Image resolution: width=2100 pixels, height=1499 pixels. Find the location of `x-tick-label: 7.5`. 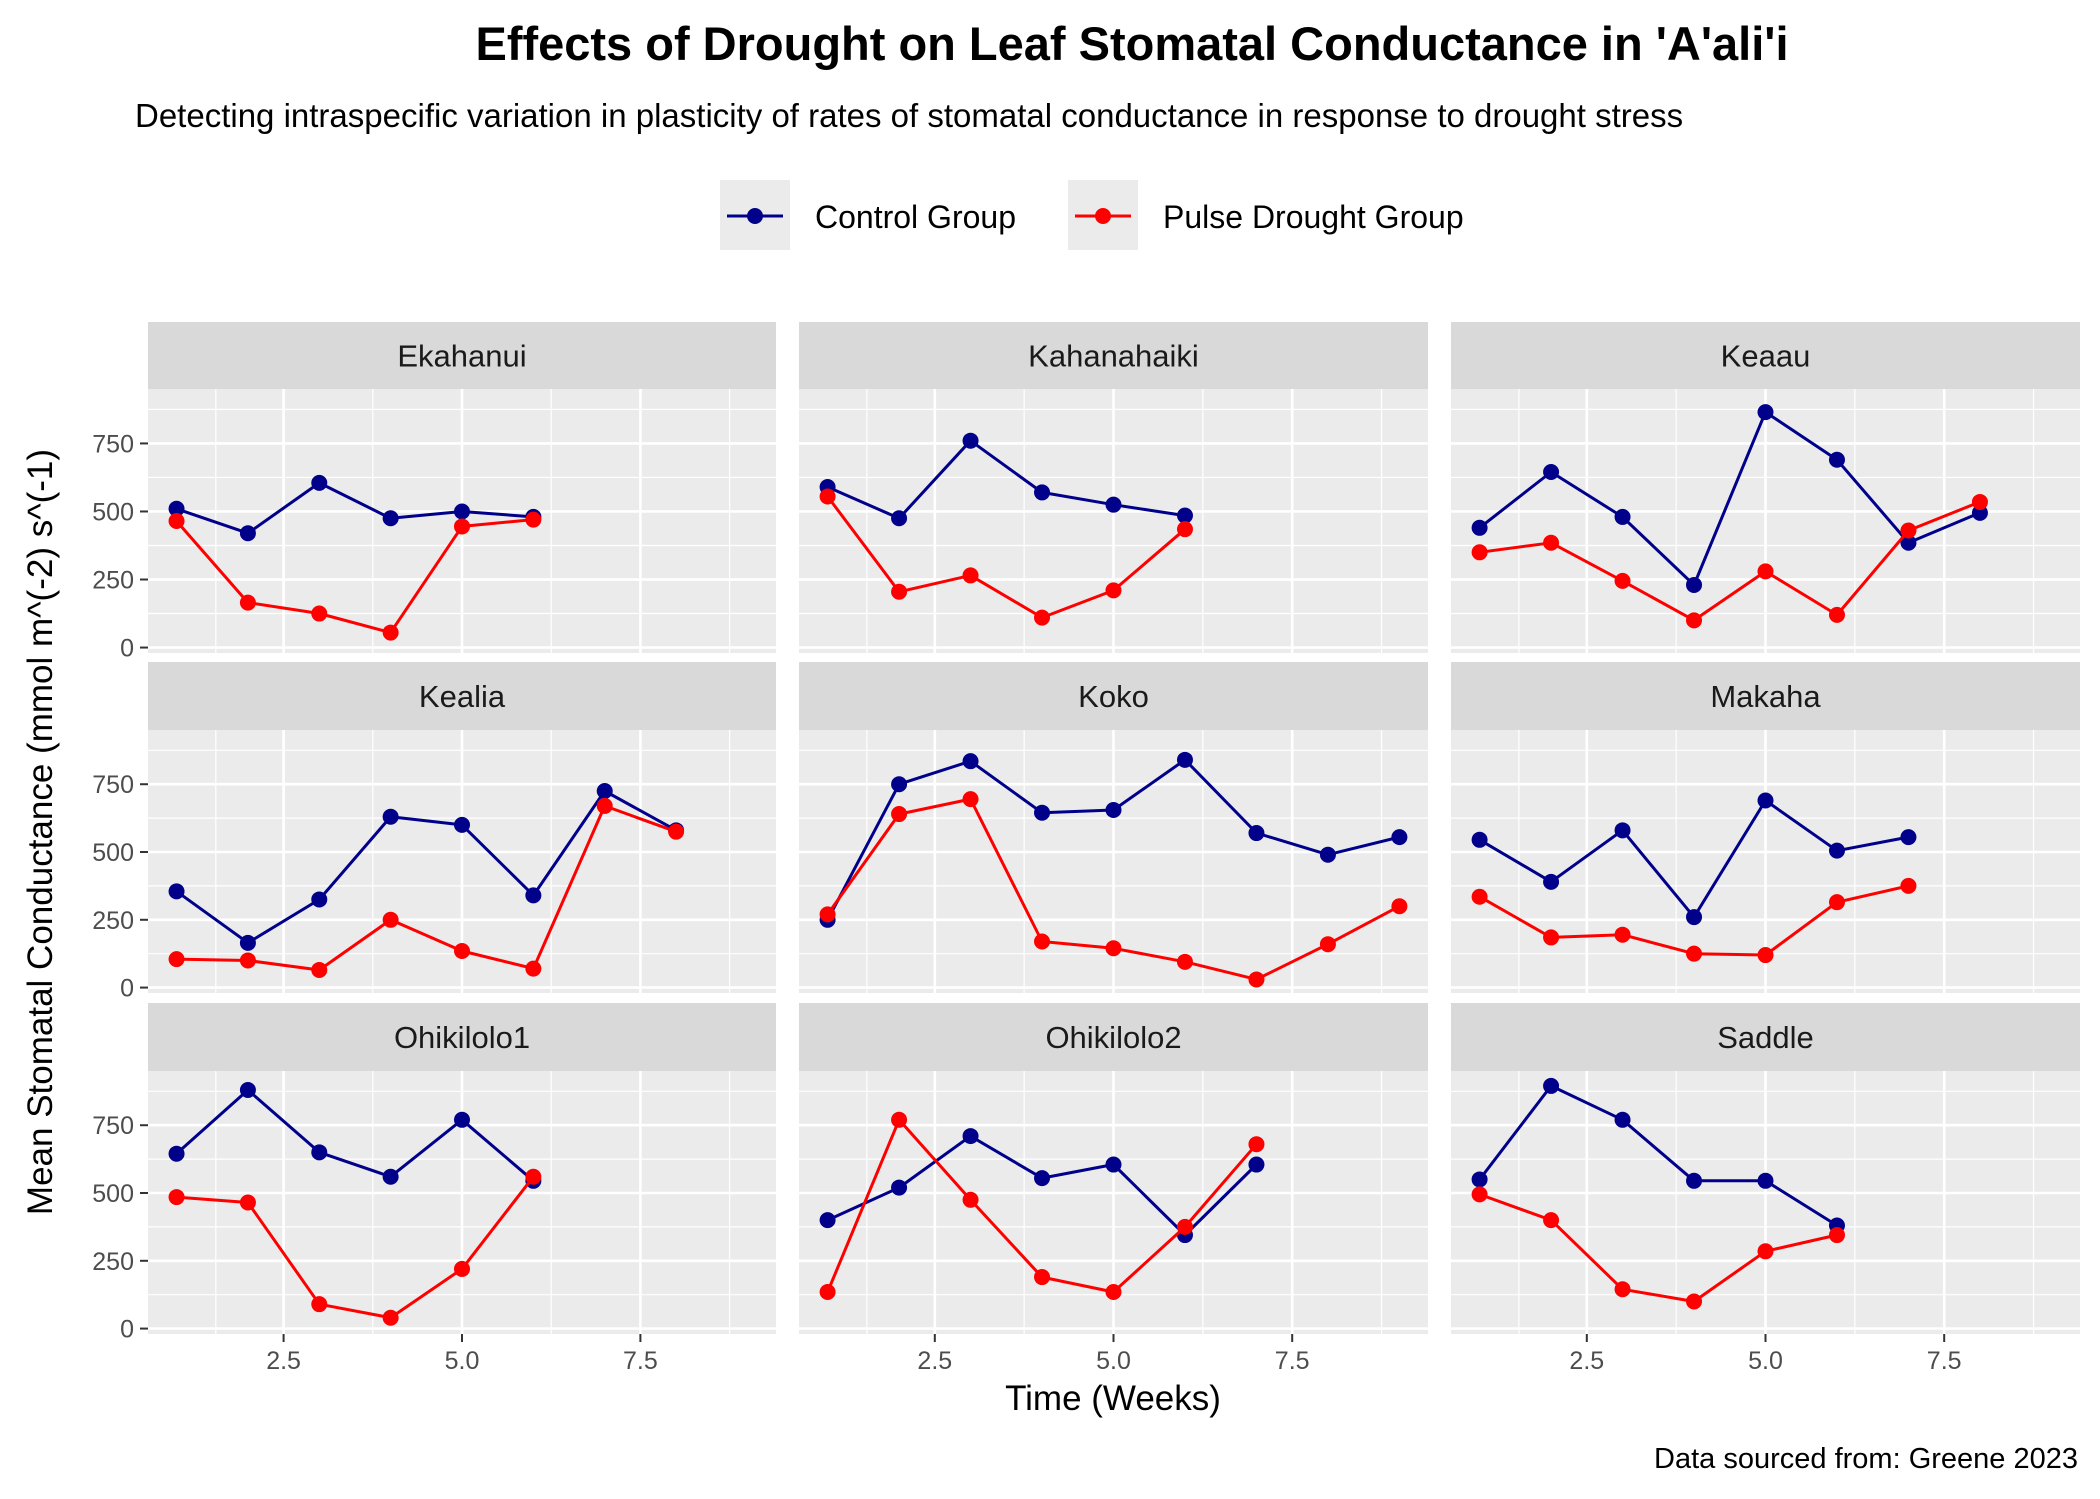

x-tick-label: 7.5 is located at coordinates (1944, 1361).